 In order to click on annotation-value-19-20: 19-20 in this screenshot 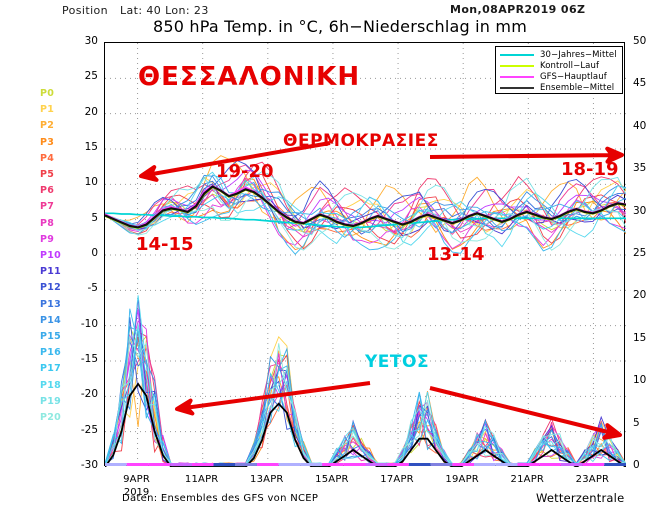, I will do `click(245, 171)`.